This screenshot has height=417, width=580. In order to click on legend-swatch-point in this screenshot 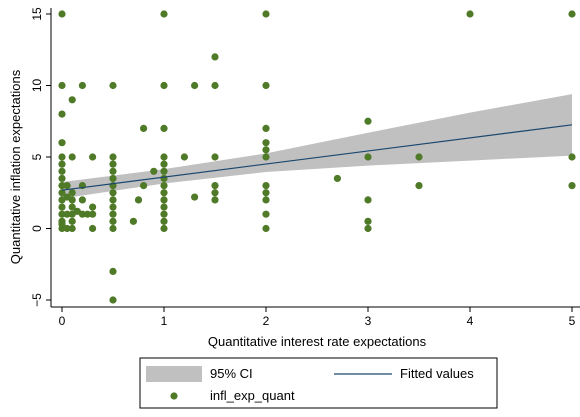, I will do `click(174, 396)`.